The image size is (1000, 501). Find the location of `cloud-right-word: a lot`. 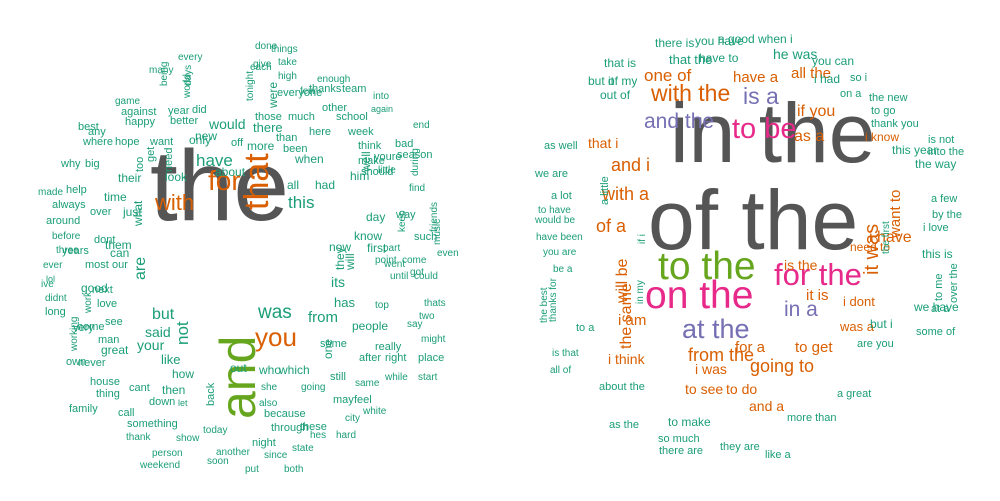

cloud-right-word: a lot is located at coordinates (561, 195).